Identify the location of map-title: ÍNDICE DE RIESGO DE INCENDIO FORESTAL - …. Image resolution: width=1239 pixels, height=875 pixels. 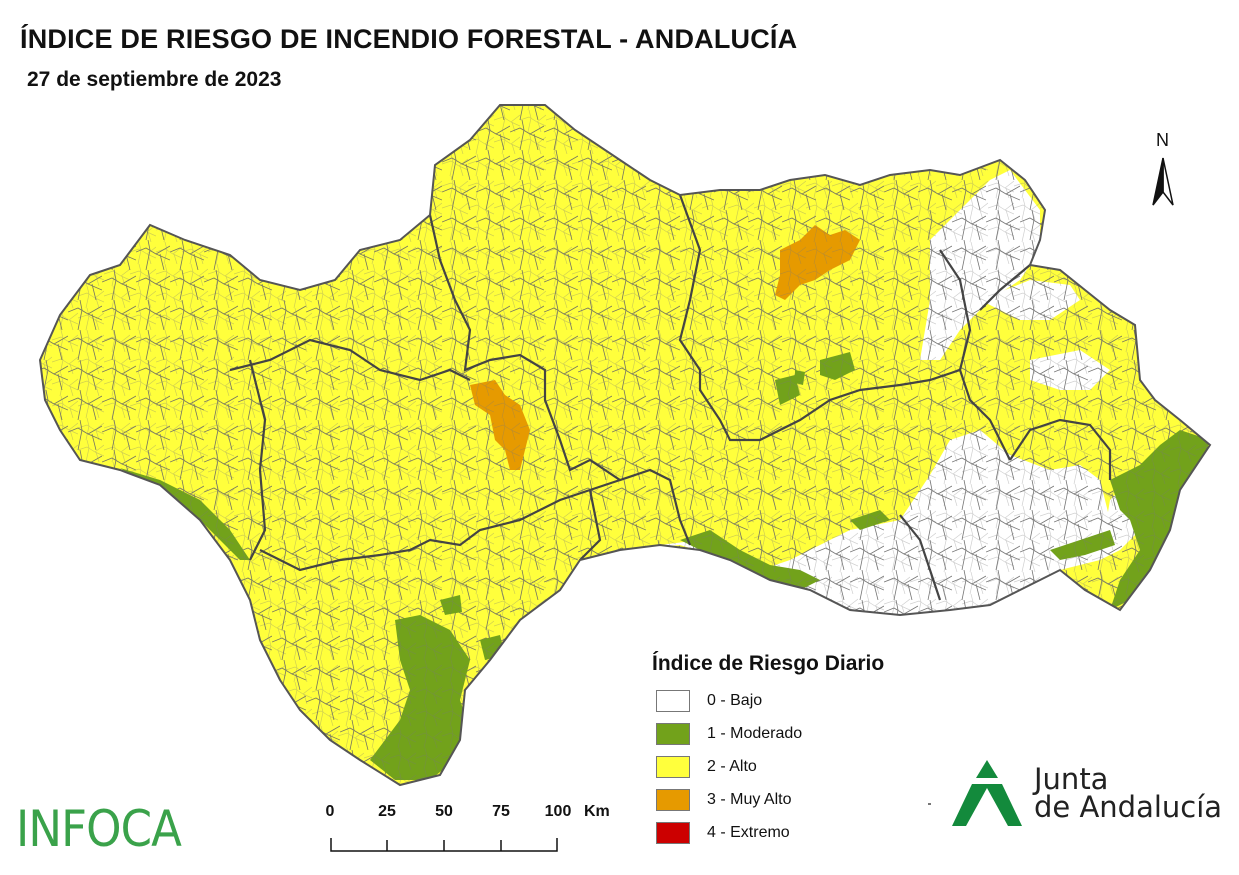
(409, 39).